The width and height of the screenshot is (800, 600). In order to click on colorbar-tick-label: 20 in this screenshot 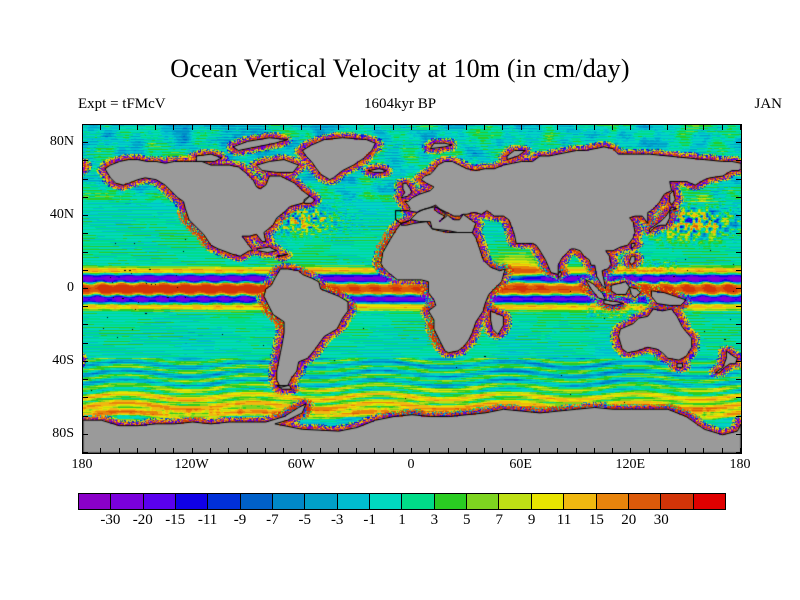, I will do `click(629, 520)`.